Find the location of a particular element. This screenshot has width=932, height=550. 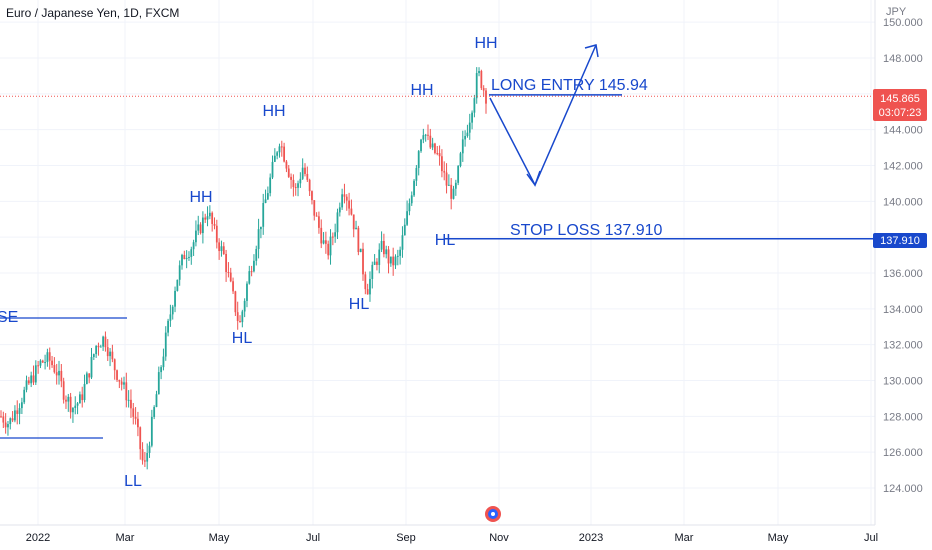

y-tick-label: 130.000 is located at coordinates (903, 382).